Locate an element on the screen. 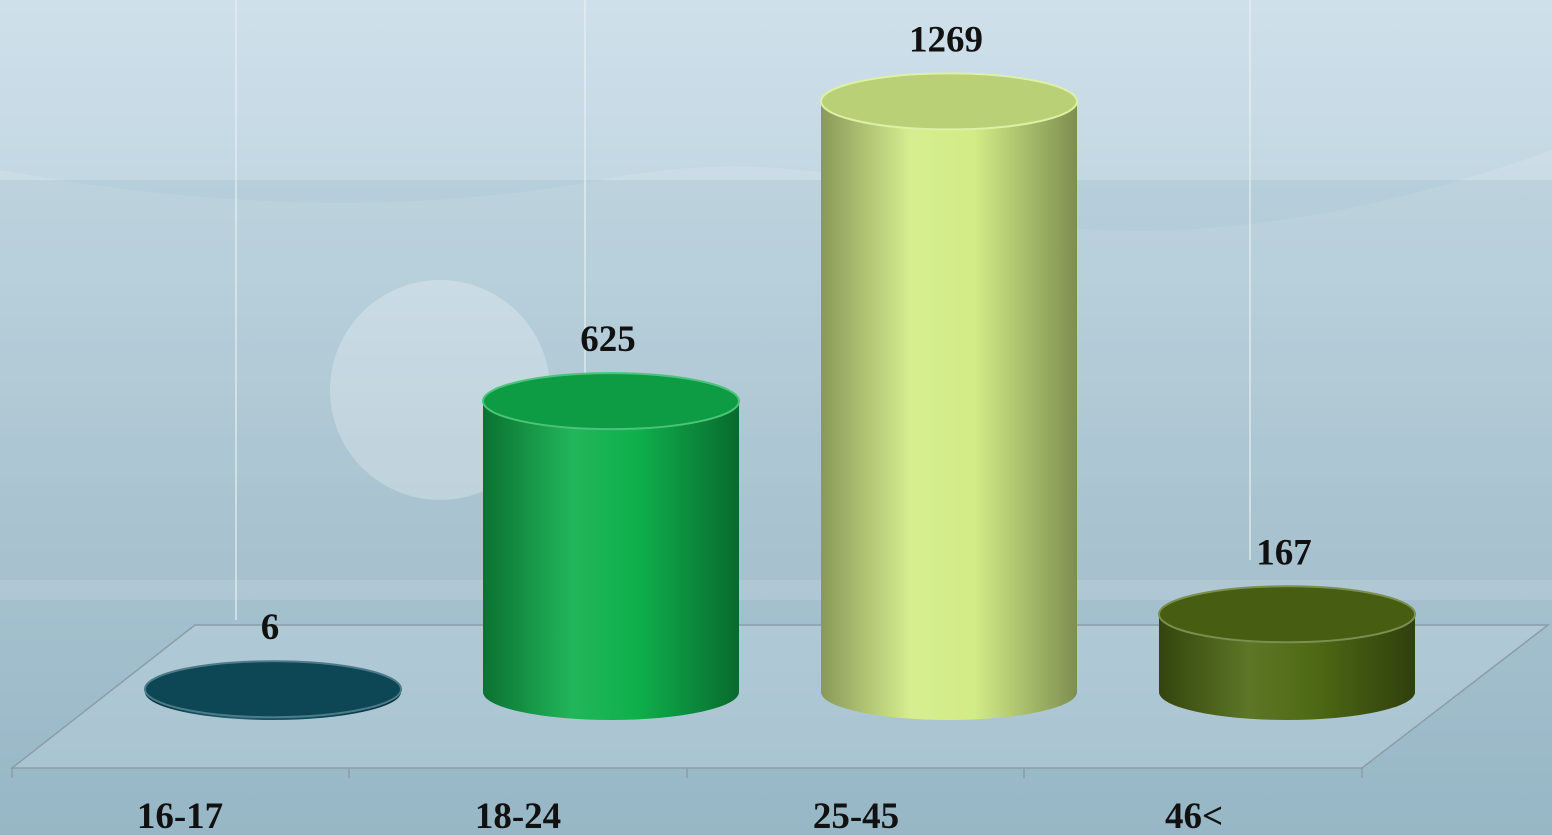 This screenshot has width=1552, height=835. bar-46< is located at coordinates (1287, 652).